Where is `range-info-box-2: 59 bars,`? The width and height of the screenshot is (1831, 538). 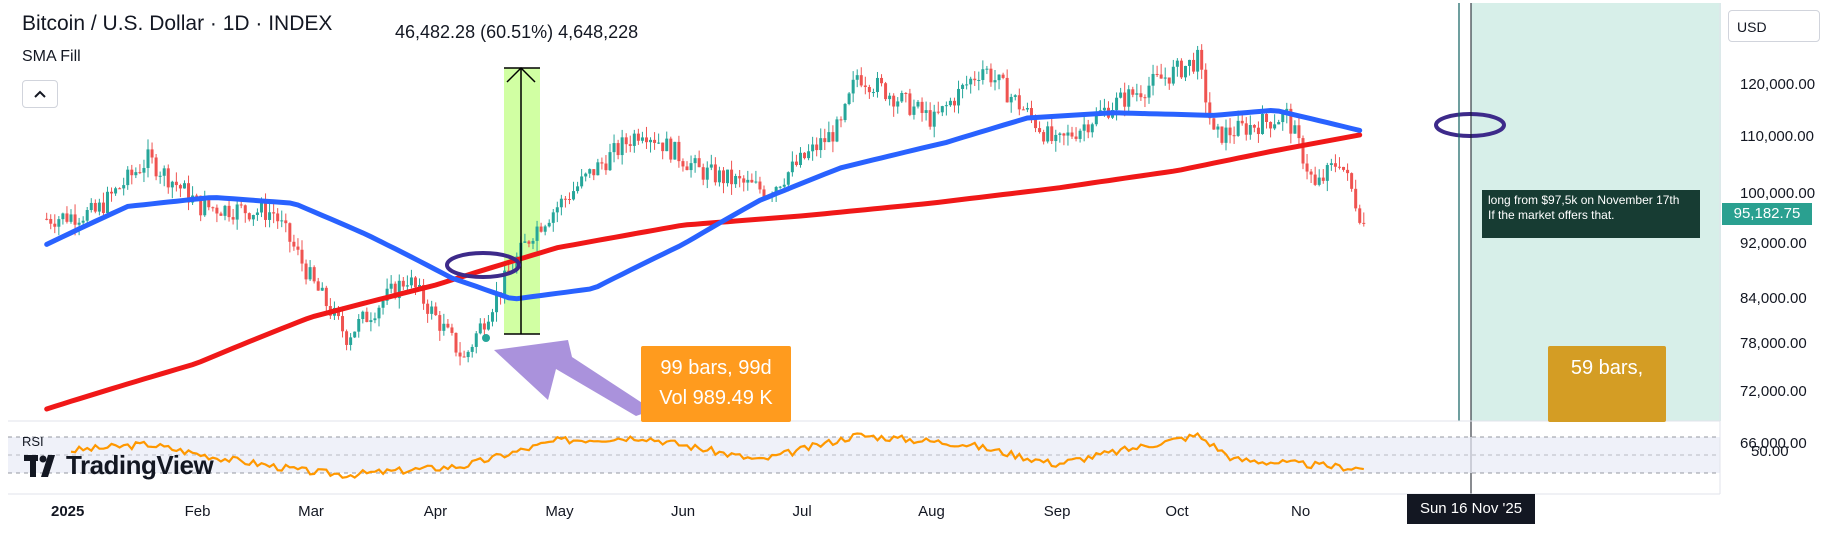
range-info-box-2: 59 bars, is located at coordinates (1607, 384).